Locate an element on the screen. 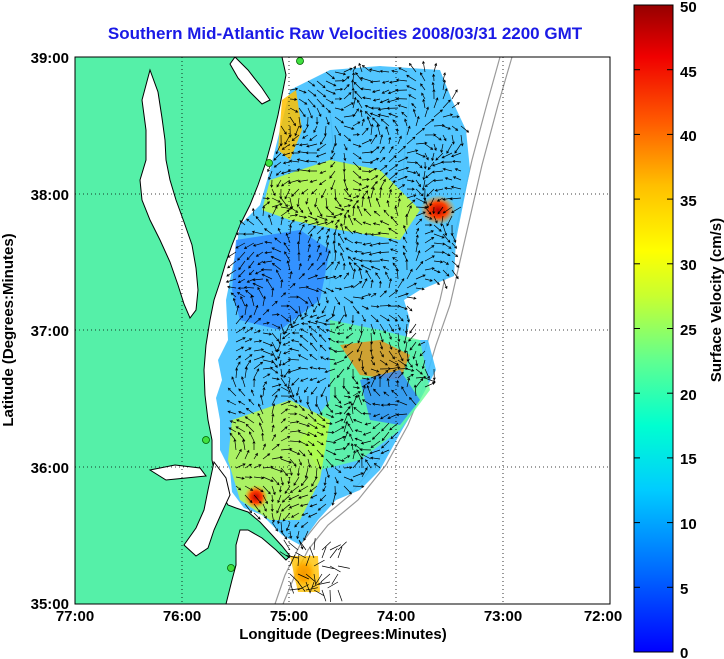  colorbar-tick-label: 15 is located at coordinates (688, 459).